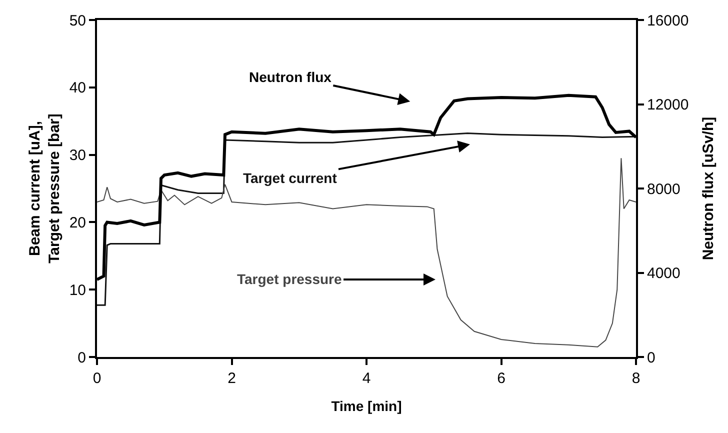 The width and height of the screenshot is (728, 433). Describe the element at coordinates (77, 155) in the screenshot. I see `y-tick-label: 30` at that location.